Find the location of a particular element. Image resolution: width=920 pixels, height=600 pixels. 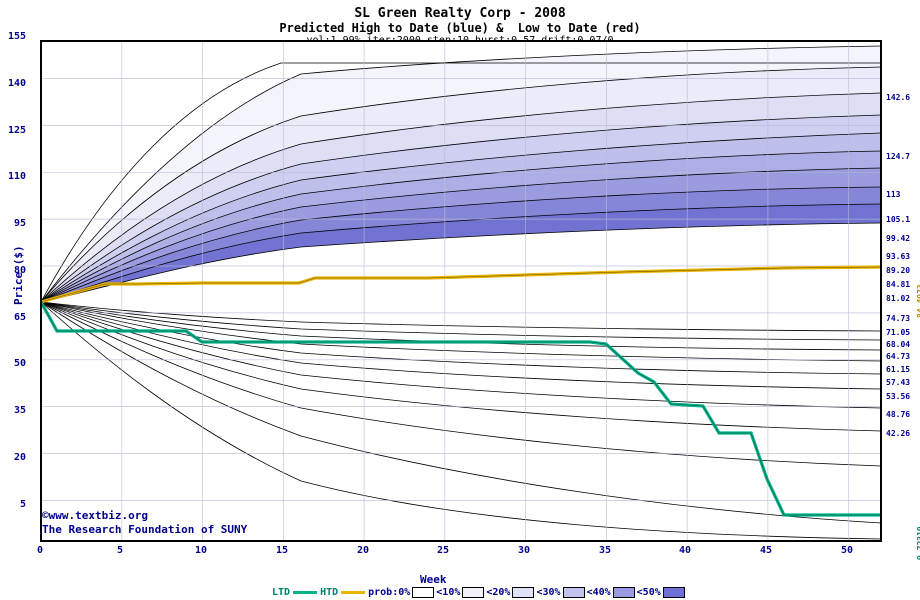

legend-swatch-prob0 is located at coordinates (423, 592).